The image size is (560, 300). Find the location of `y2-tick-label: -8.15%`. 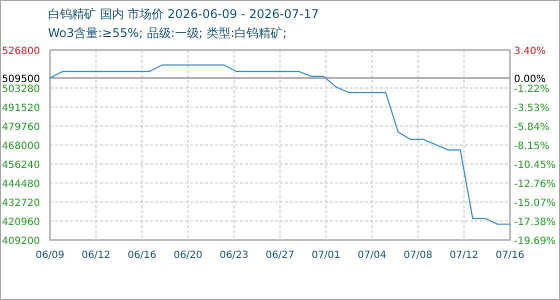

y2-tick-label: -8.15% is located at coordinates (532, 146).